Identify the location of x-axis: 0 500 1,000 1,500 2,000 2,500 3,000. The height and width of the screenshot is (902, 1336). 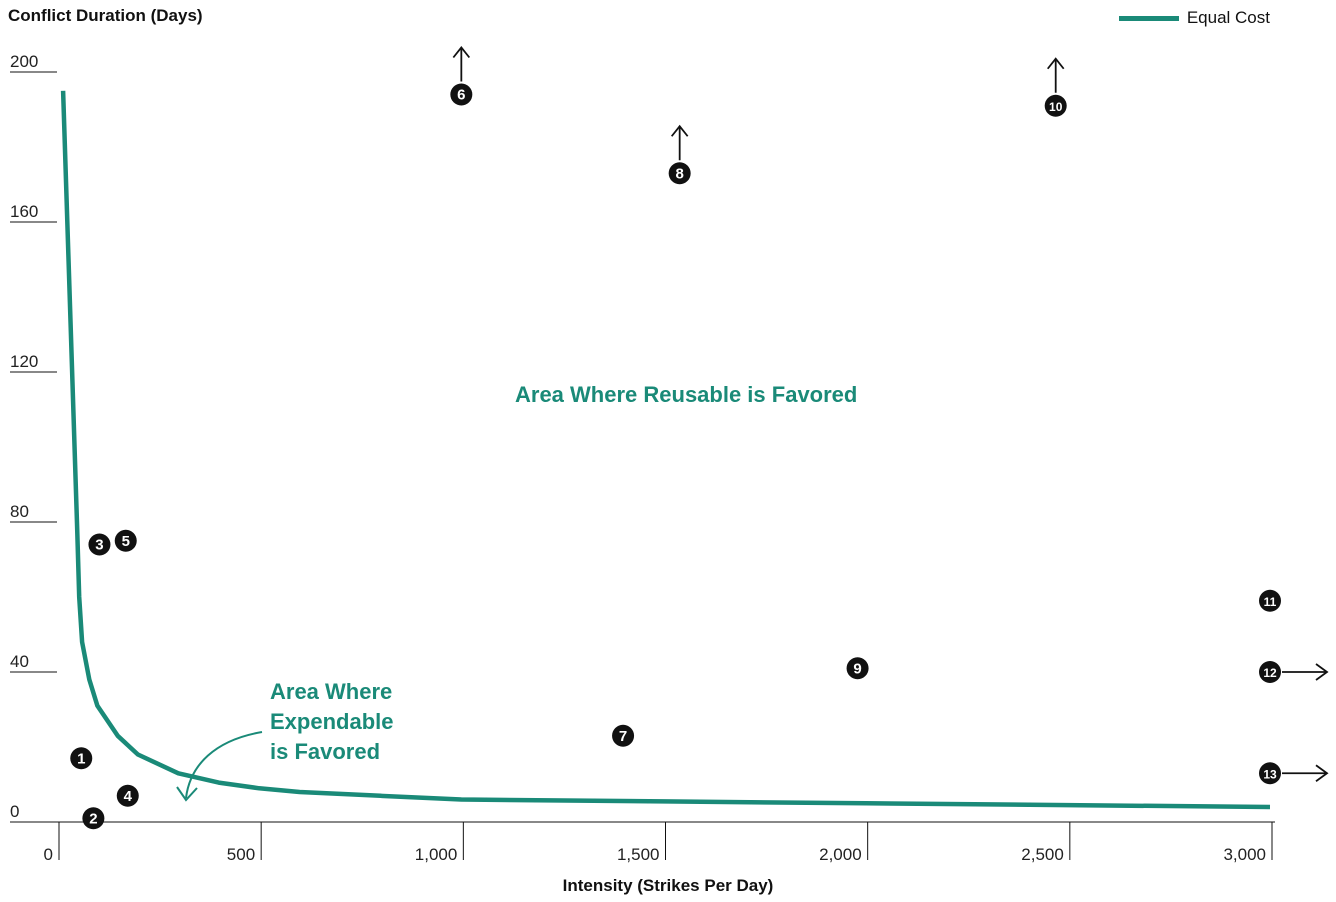
(642, 842).